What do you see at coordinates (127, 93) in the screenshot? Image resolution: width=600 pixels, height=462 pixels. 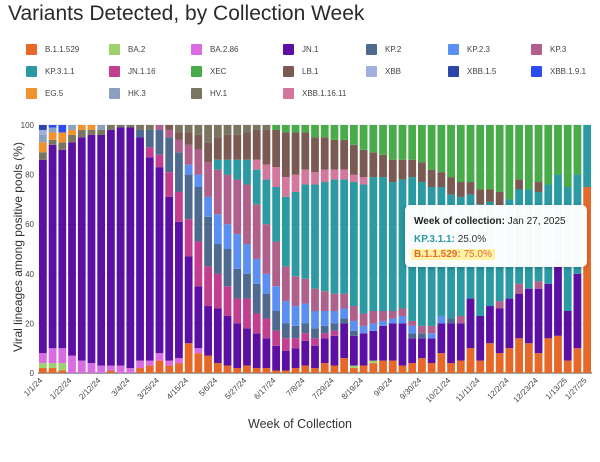 I see `legend-item-hk-3: HK.3` at bounding box center [127, 93].